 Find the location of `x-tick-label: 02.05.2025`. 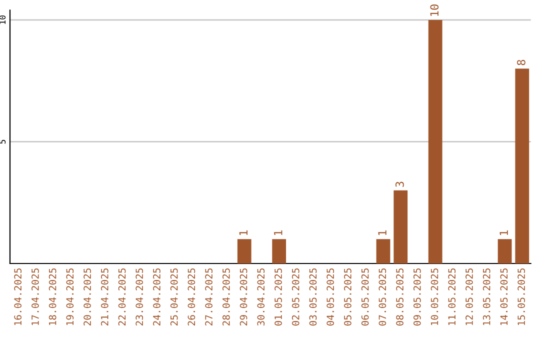

x-tick-label: 02.05.2025 is located at coordinates (296, 297).